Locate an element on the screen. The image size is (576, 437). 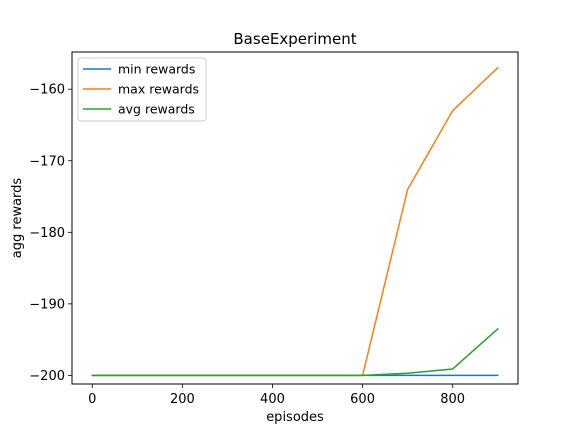
y-tick-label: −170 is located at coordinates (47, 161).